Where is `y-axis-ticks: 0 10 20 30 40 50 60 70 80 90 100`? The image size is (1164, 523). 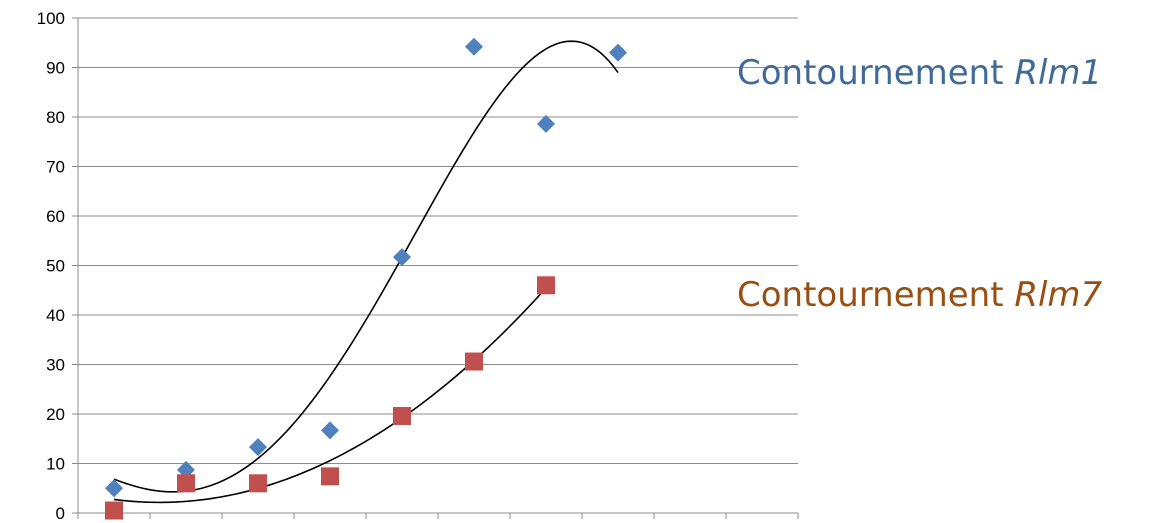 y-axis-ticks: 0 10 20 30 40 50 60 70 80 90 100 is located at coordinates (57, 266).